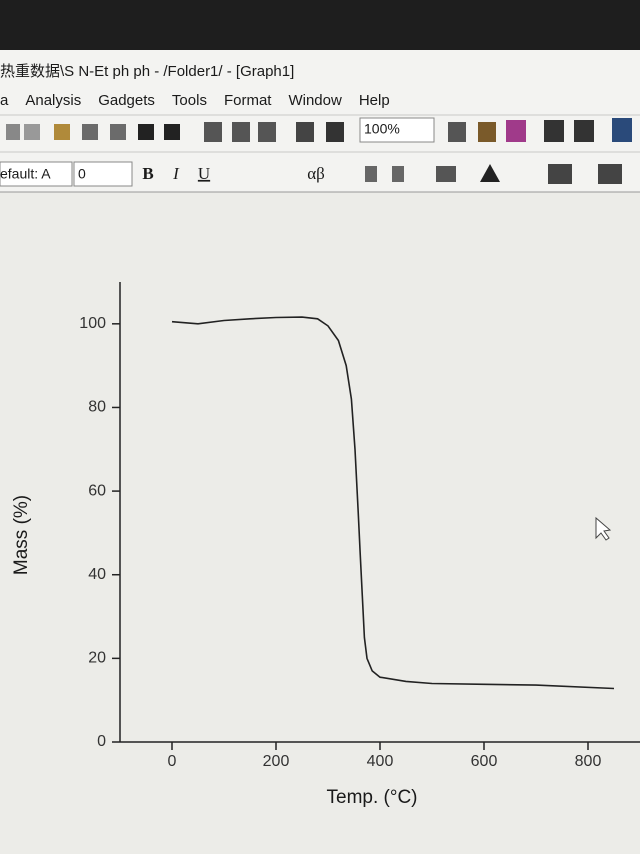  I want to click on format-button: αβ, so click(316, 173).